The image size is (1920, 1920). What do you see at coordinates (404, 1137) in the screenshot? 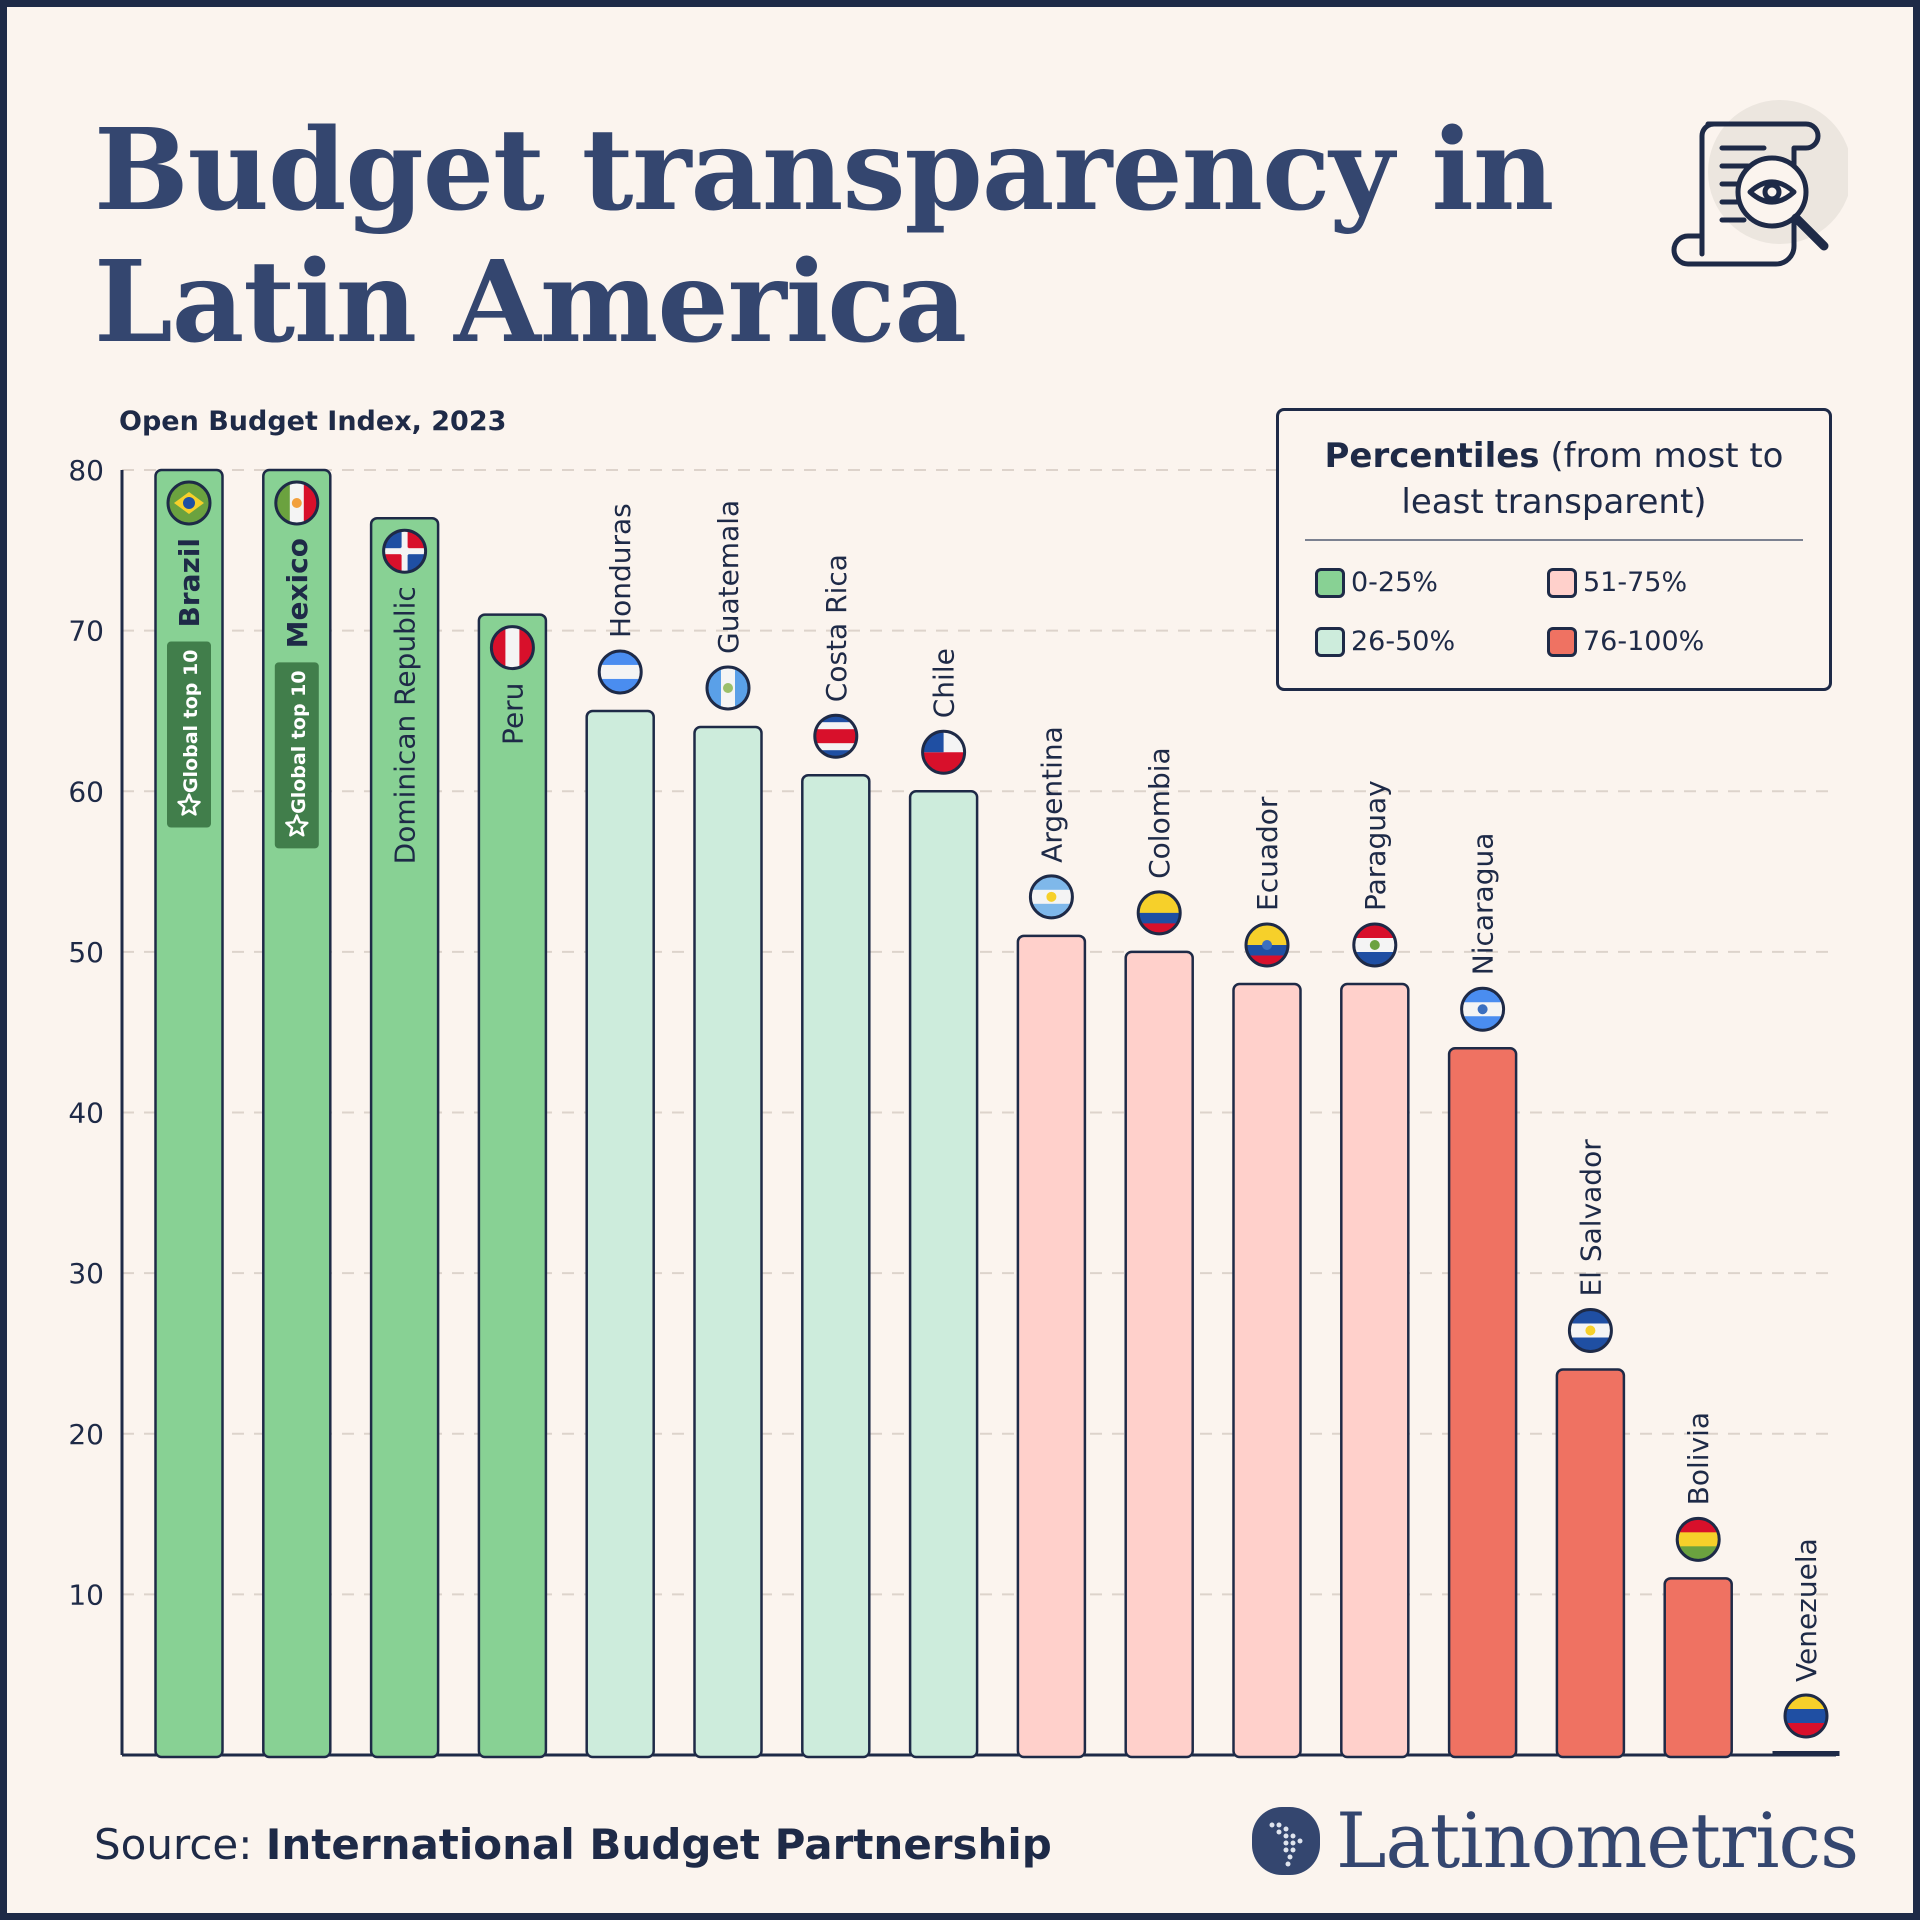
I see `bar-dominican-republic` at bounding box center [404, 1137].